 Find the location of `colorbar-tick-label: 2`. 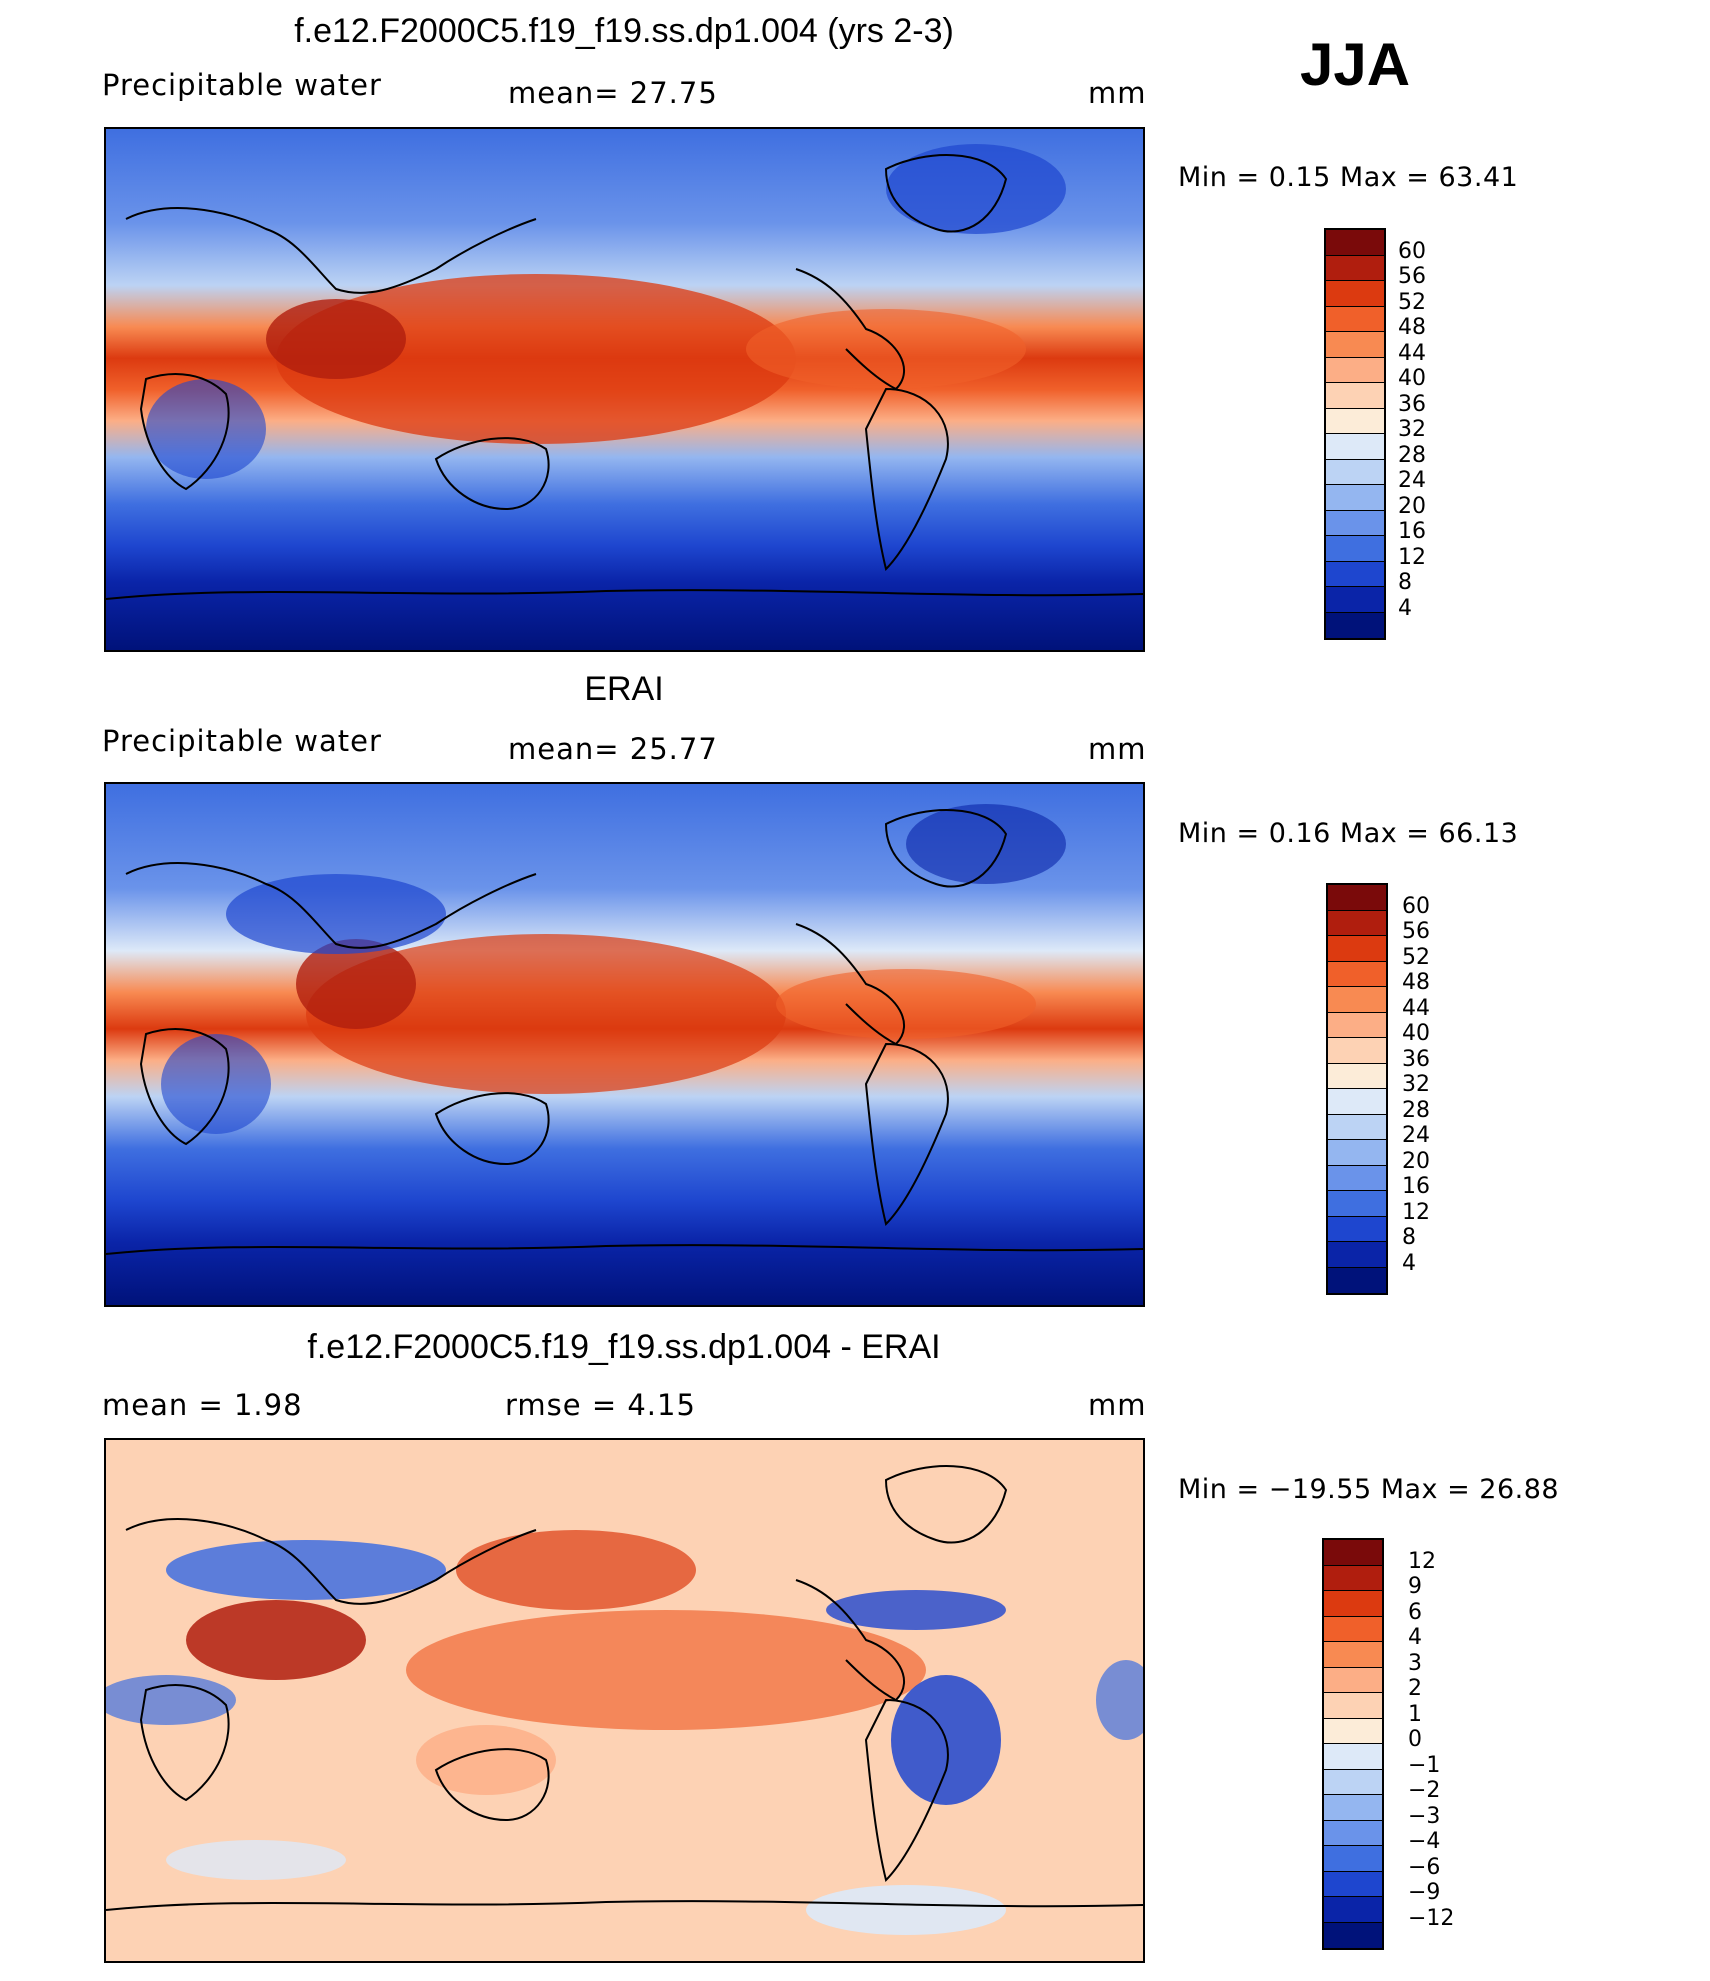

colorbar-tick-label: 2 is located at coordinates (1415, 1688).